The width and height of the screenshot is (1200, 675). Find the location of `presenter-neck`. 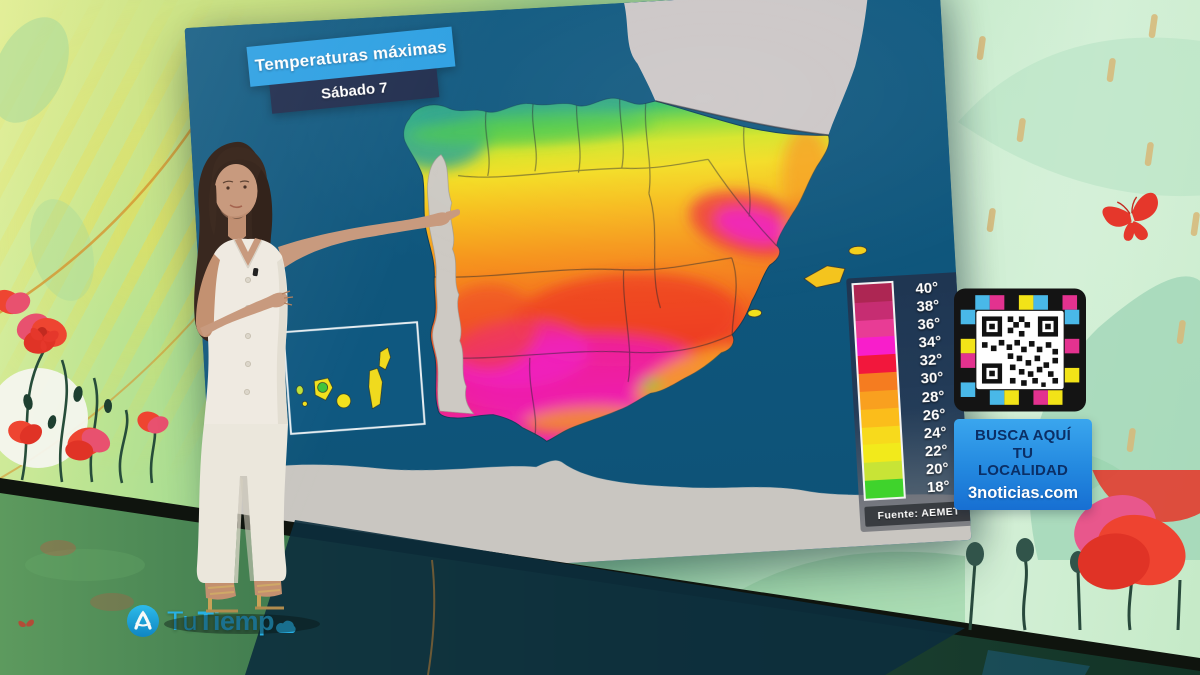

presenter-neck is located at coordinates (237, 227).